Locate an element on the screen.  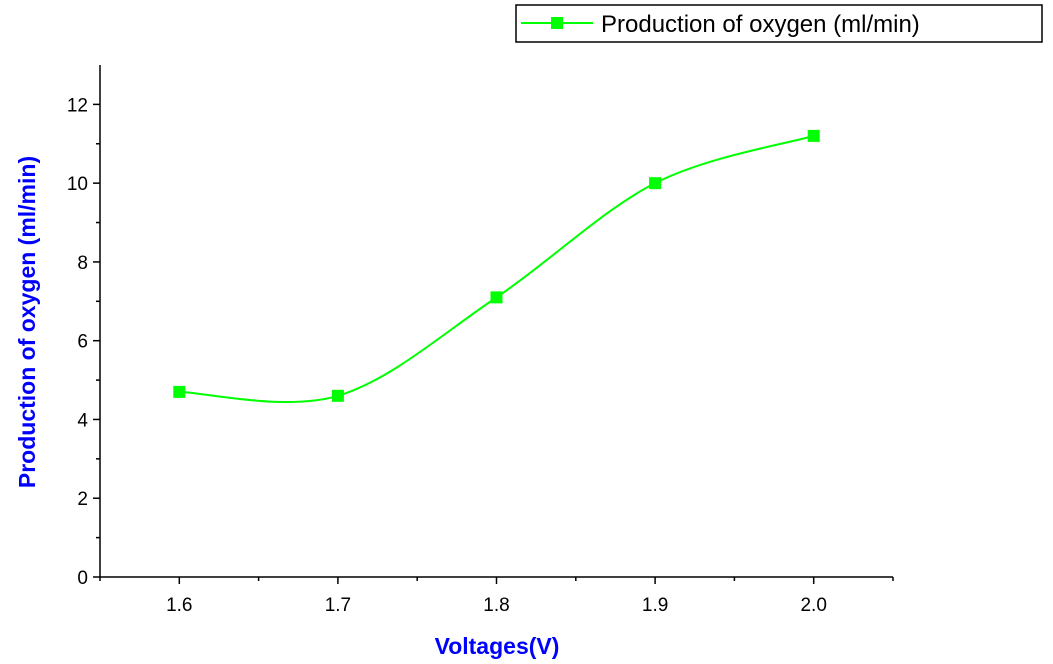
y-tick-label: 4 is located at coordinates (82, 420).